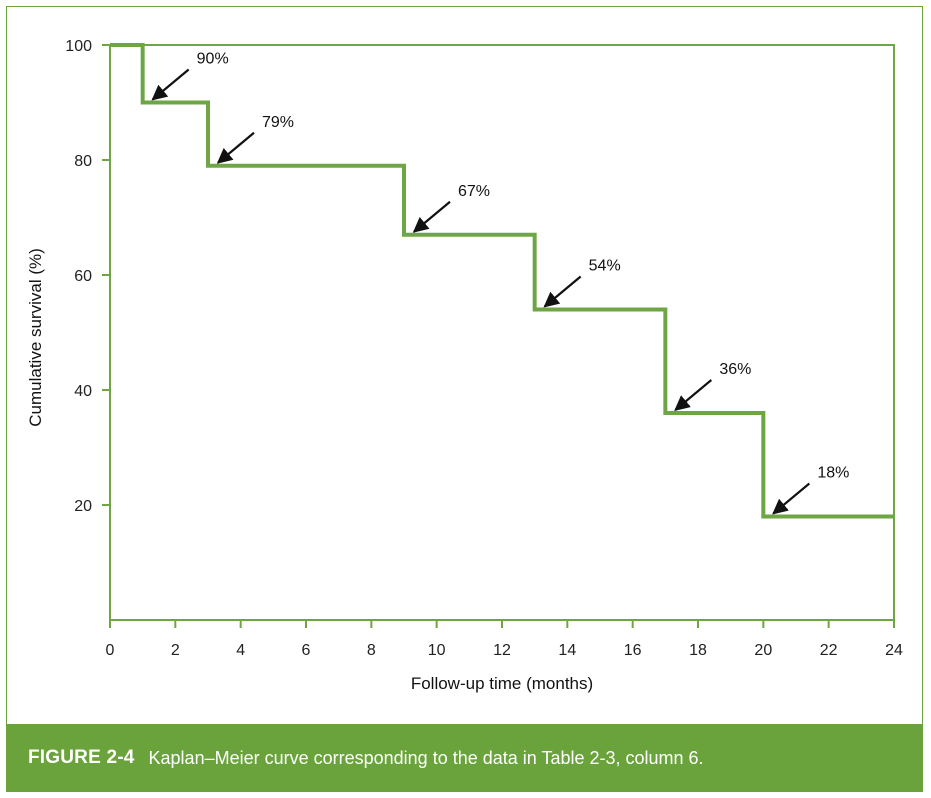 This screenshot has height=798, width=931. What do you see at coordinates (306, 650) in the screenshot?
I see `x-tick-label-6: 6` at bounding box center [306, 650].